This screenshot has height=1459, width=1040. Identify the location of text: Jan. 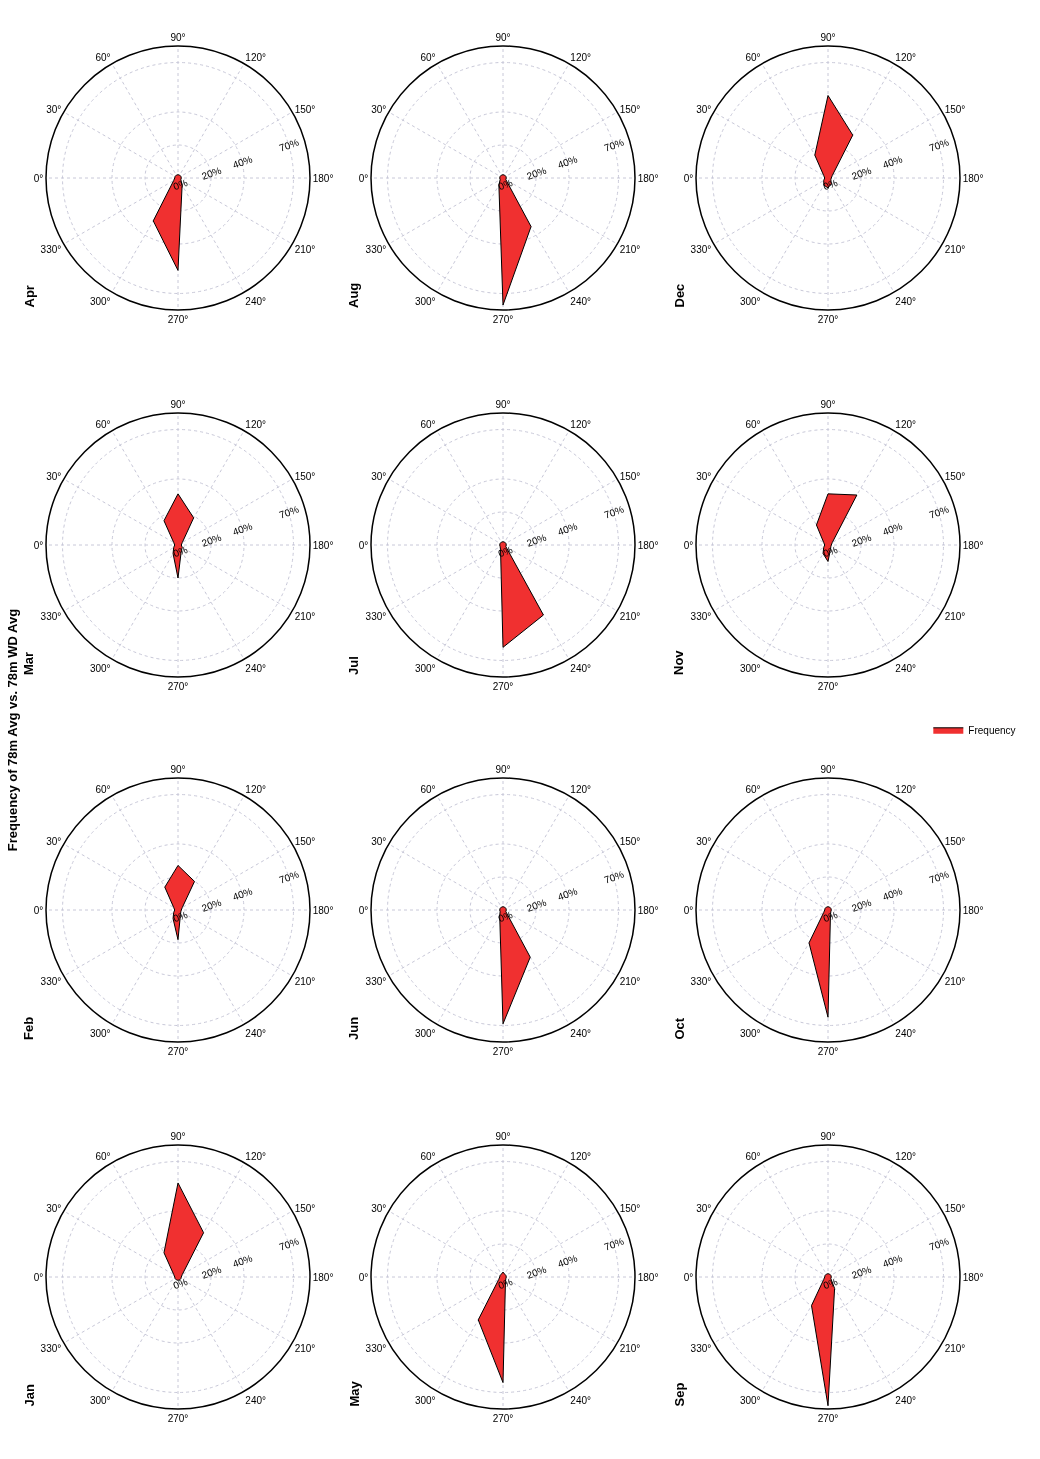
(29, 1395).